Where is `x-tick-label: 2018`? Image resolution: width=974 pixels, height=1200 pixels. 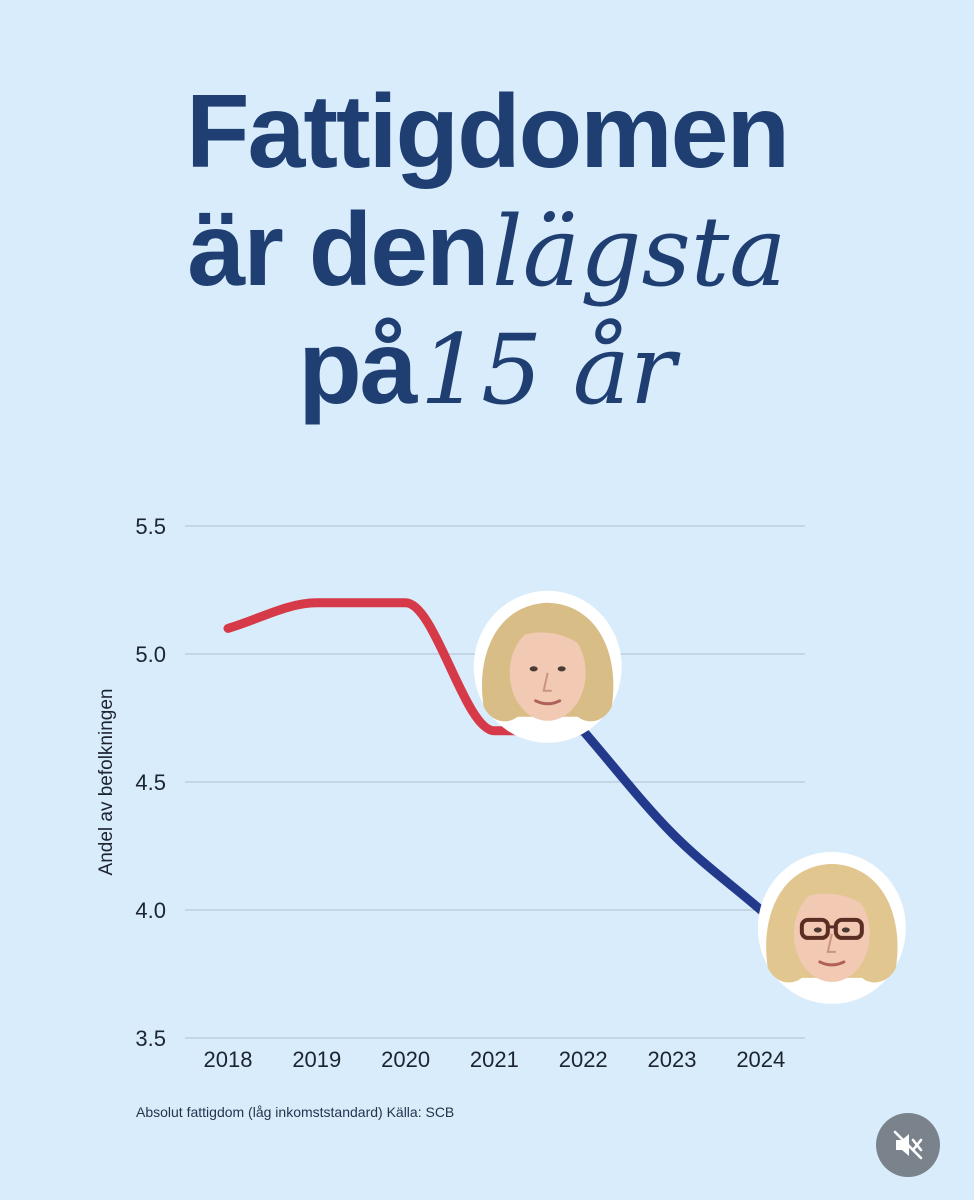 x-tick-label: 2018 is located at coordinates (228, 1059).